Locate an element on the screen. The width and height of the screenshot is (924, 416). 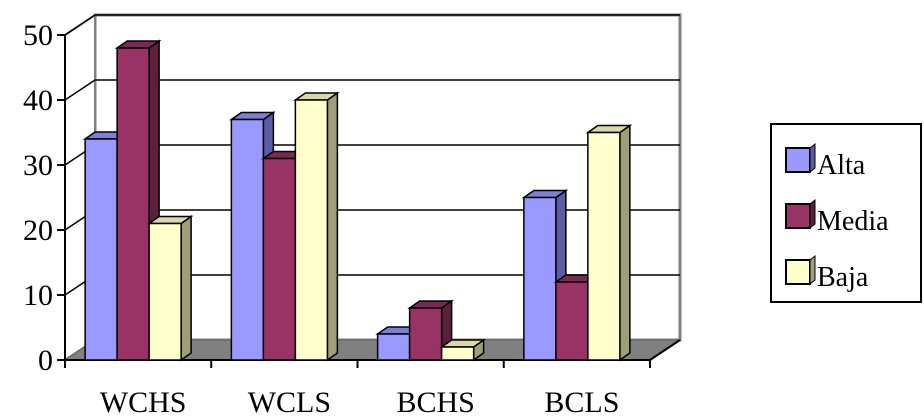
bar-media-bchs is located at coordinates (431, 330).